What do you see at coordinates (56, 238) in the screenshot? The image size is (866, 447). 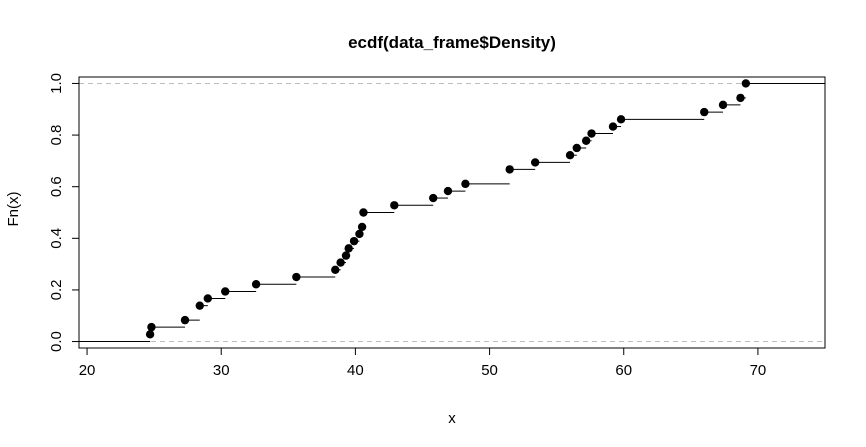 I see `y-tick-label: 0.4` at bounding box center [56, 238].